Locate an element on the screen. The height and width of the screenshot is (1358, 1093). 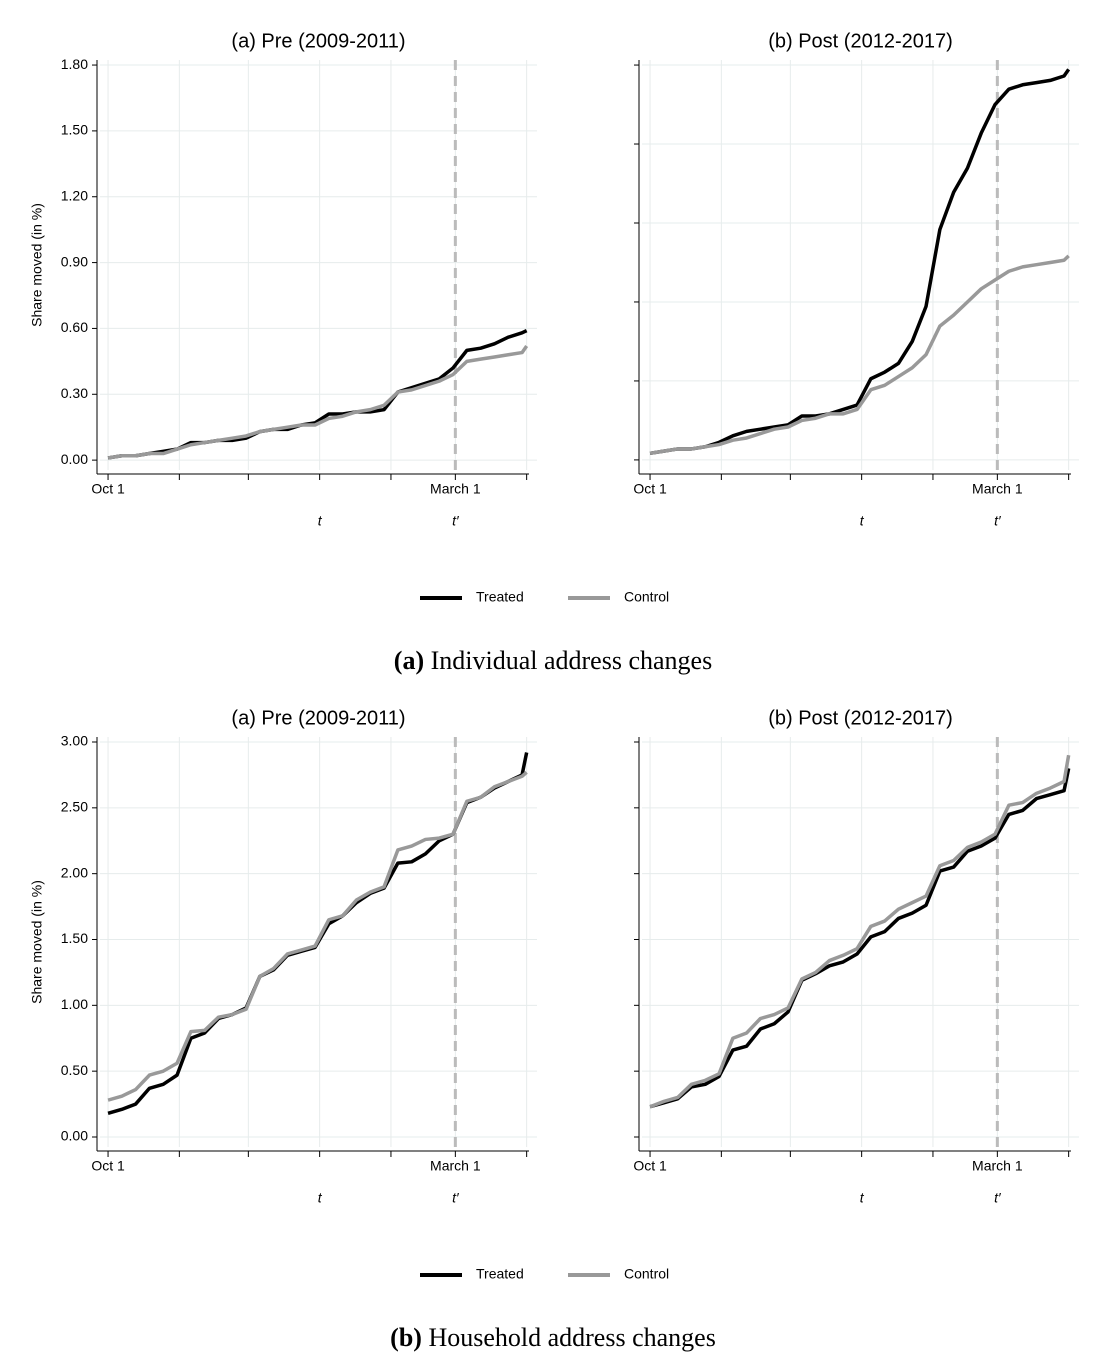
caption-label: (a) is located at coordinates (409, 660).